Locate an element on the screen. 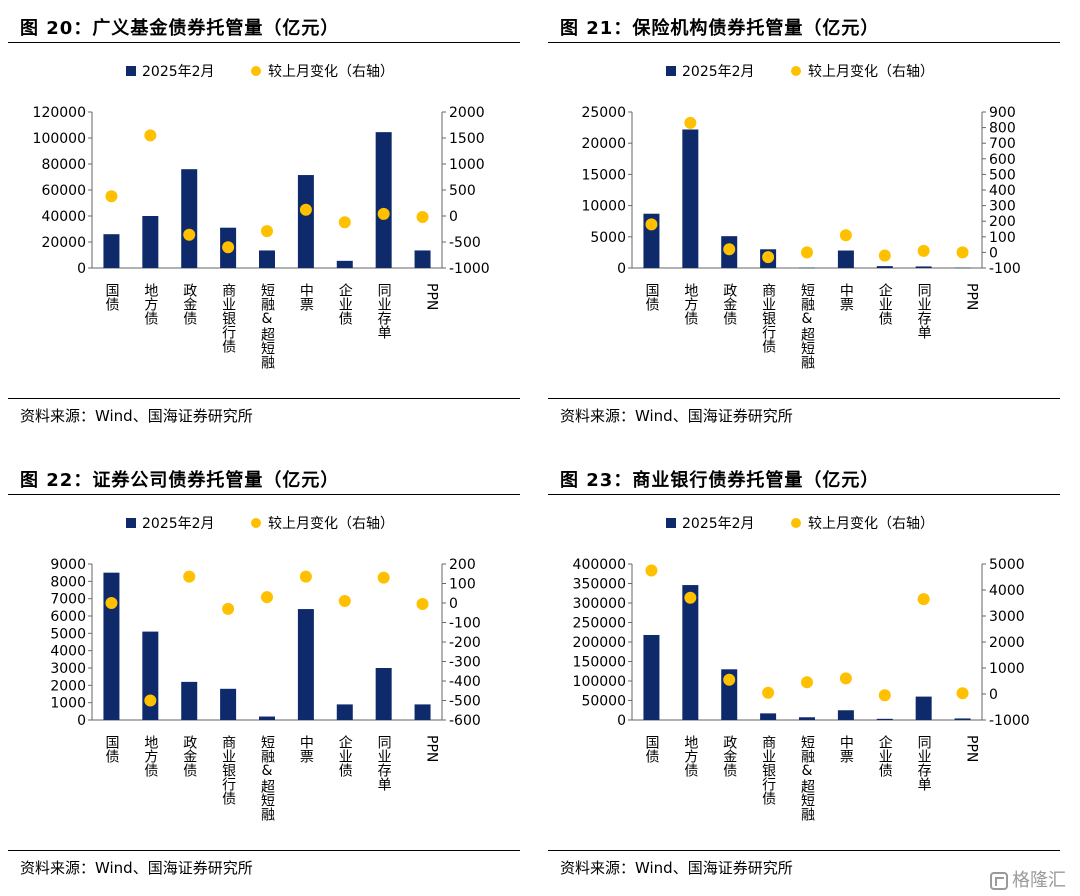  y-tick-label-left: 40000 is located at coordinates (63, 217).